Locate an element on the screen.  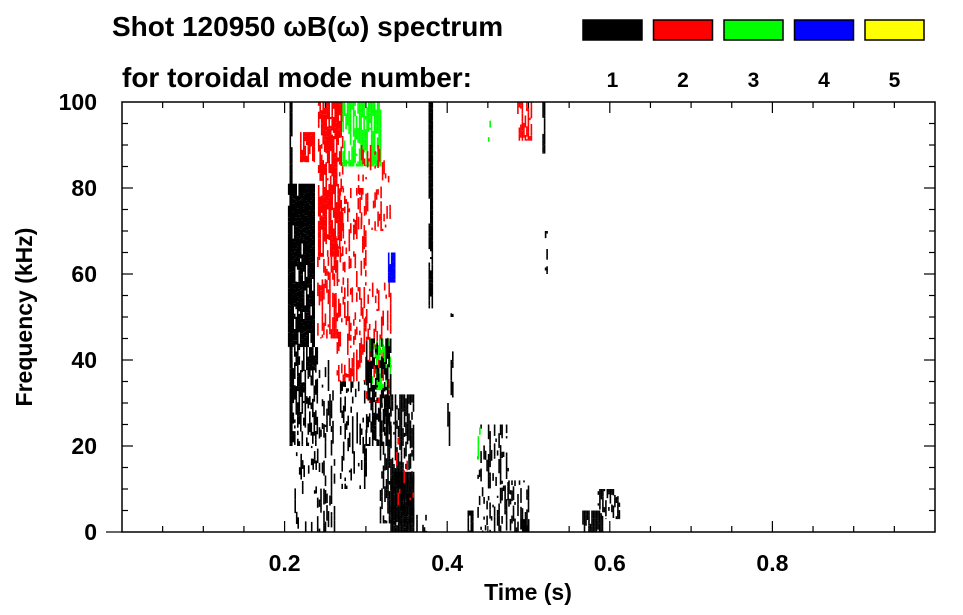
y-tick-label: 100 is located at coordinates (78, 102).